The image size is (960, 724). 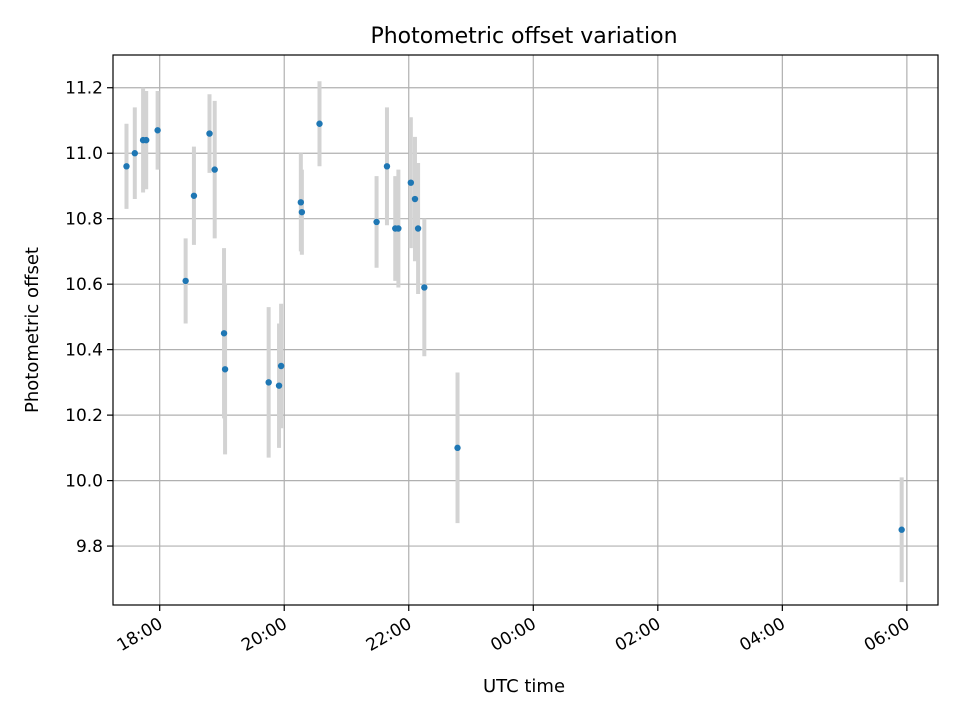 What do you see at coordinates (89, 547) in the screenshot?
I see `y-tick-label: 9.8` at bounding box center [89, 547].